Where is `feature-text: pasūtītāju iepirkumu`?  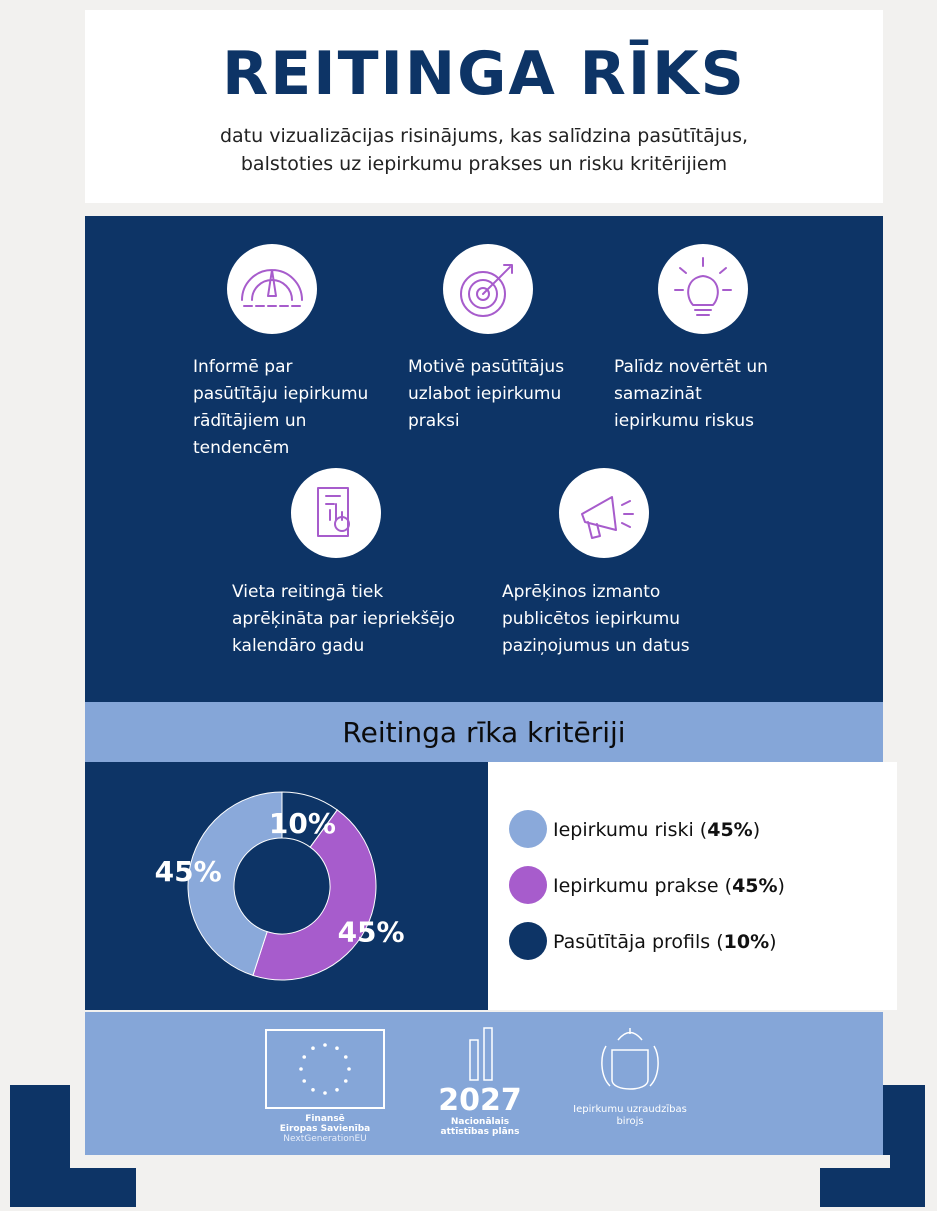
feature-text: pasūtītāju iepirkumu is located at coordinates (280, 394).